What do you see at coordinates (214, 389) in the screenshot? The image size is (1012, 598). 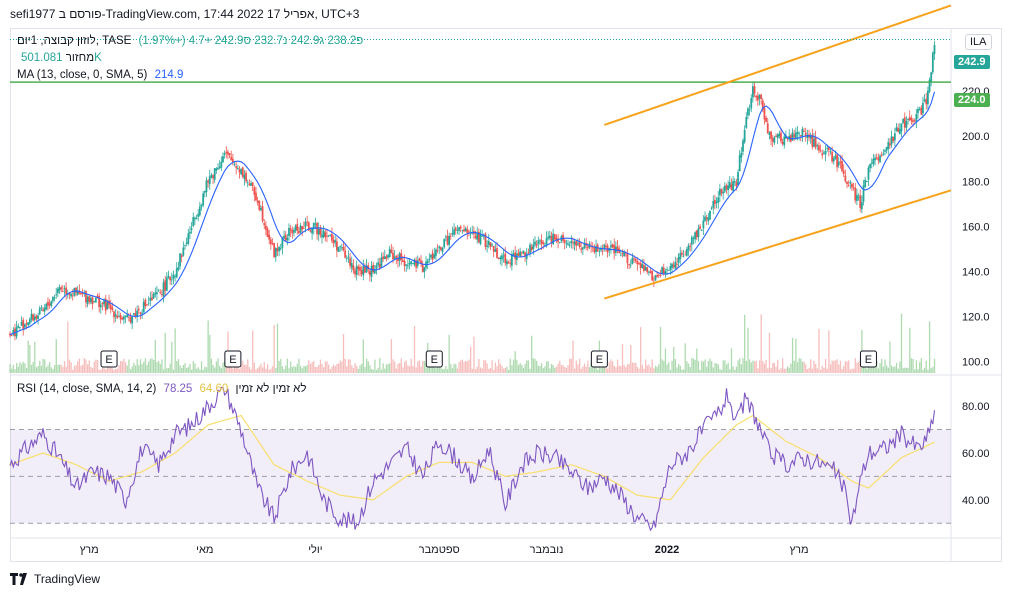 I see `legend-rsi-ma-value: 64.60` at bounding box center [214, 389].